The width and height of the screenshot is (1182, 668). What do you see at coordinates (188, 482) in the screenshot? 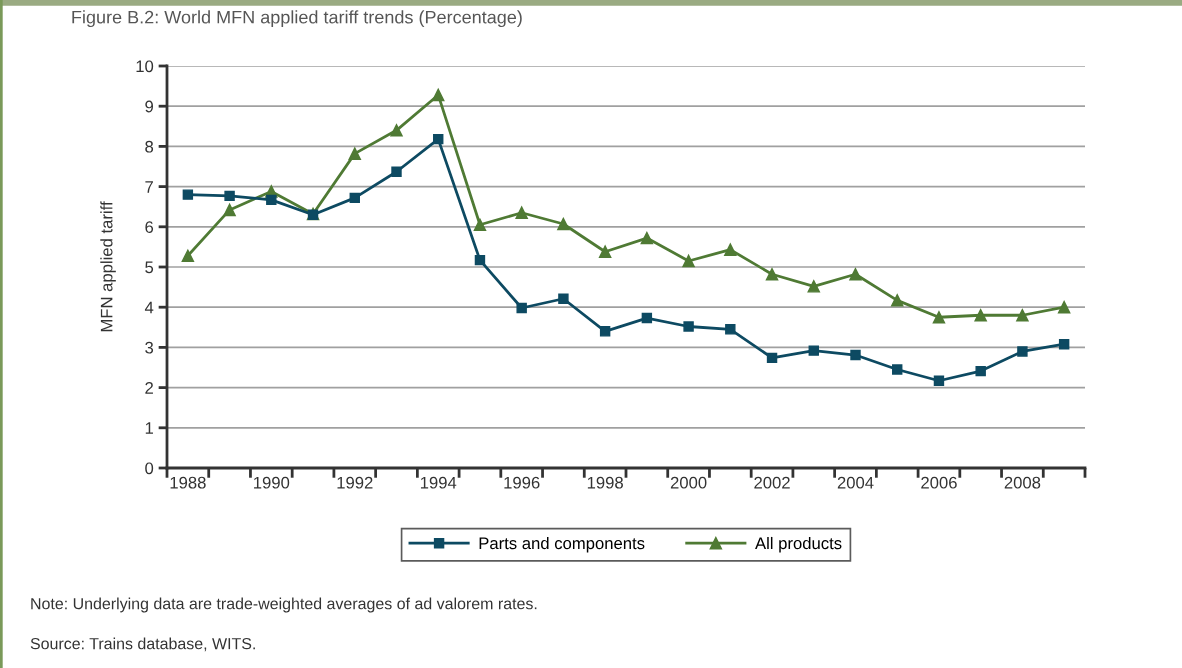
I see `x-tick-label: 1988` at bounding box center [188, 482].